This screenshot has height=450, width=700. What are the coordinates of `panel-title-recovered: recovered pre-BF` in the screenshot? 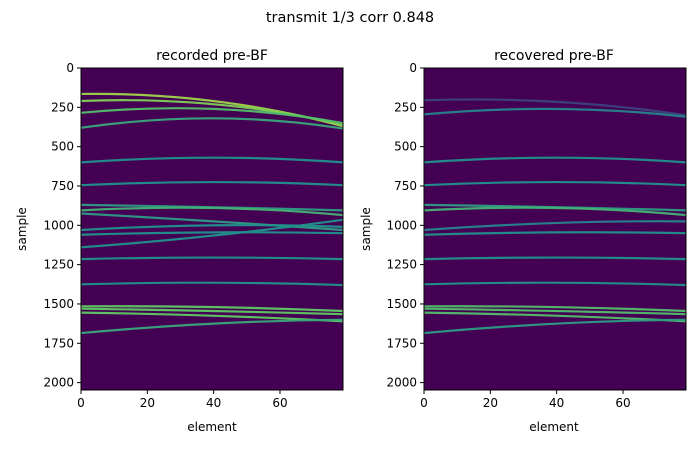 It's located at (554, 56).